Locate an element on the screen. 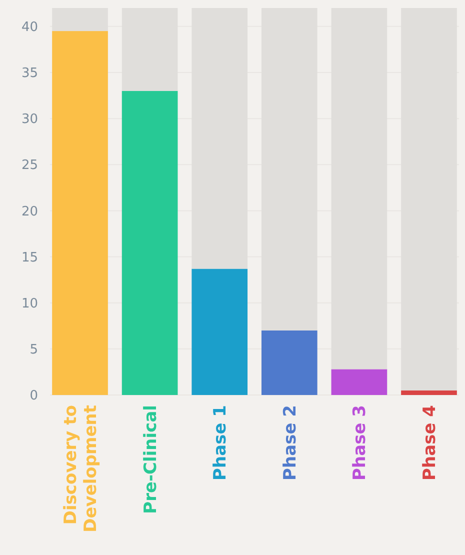 This screenshot has height=555, width=465. y-tick-label: 0 is located at coordinates (34, 396).